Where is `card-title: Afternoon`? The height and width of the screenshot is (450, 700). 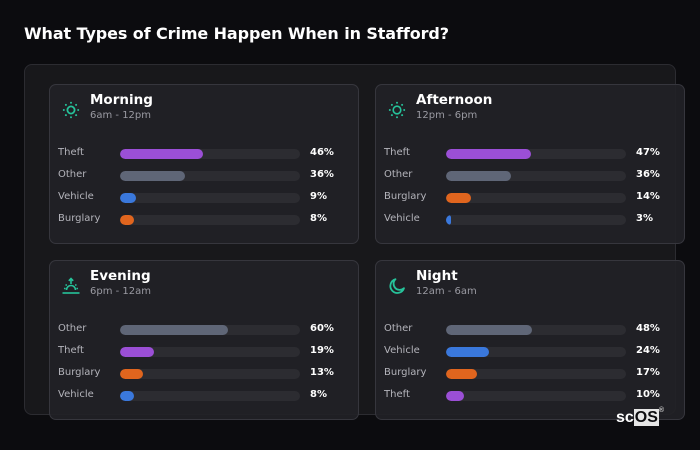
card-title: Afternoon is located at coordinates (454, 100).